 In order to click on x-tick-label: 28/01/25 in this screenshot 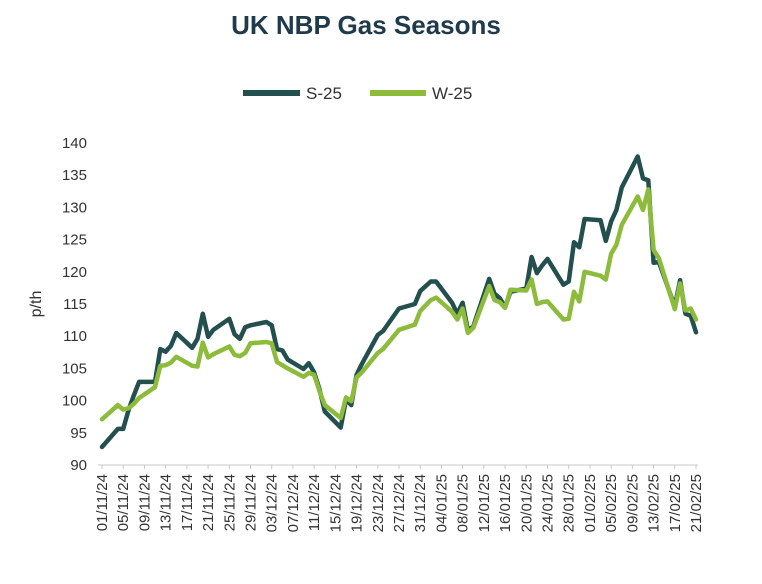, I will do `click(569, 503)`.